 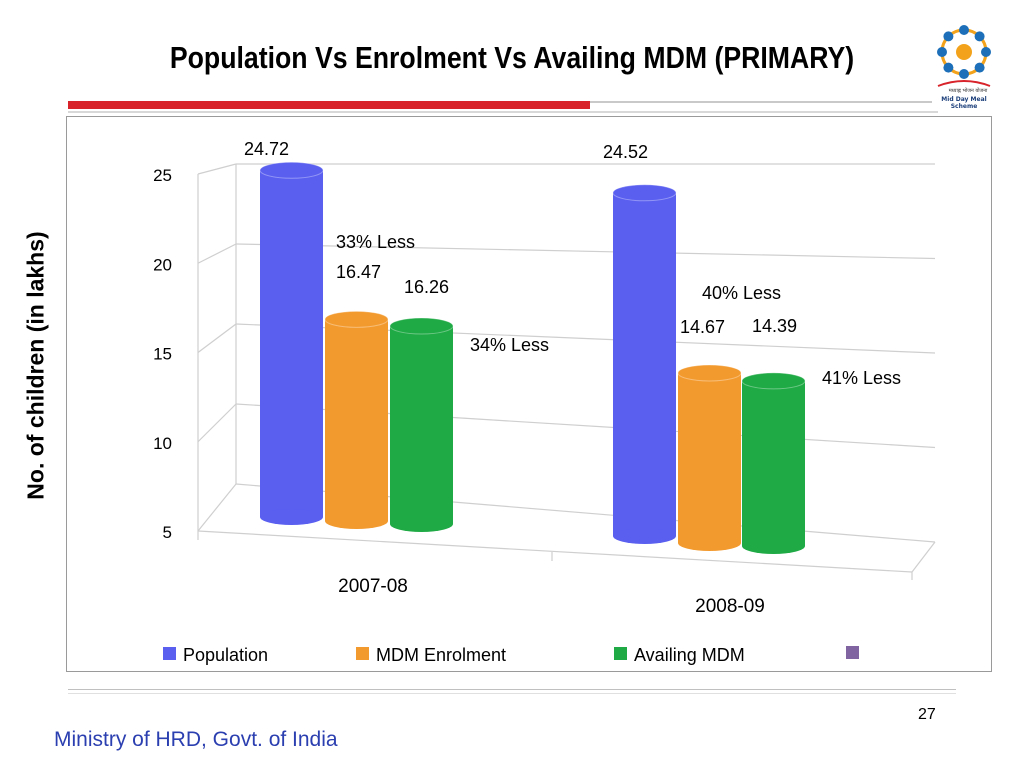 I want to click on data-label-enrolment: 14.67, so click(x=702, y=327).